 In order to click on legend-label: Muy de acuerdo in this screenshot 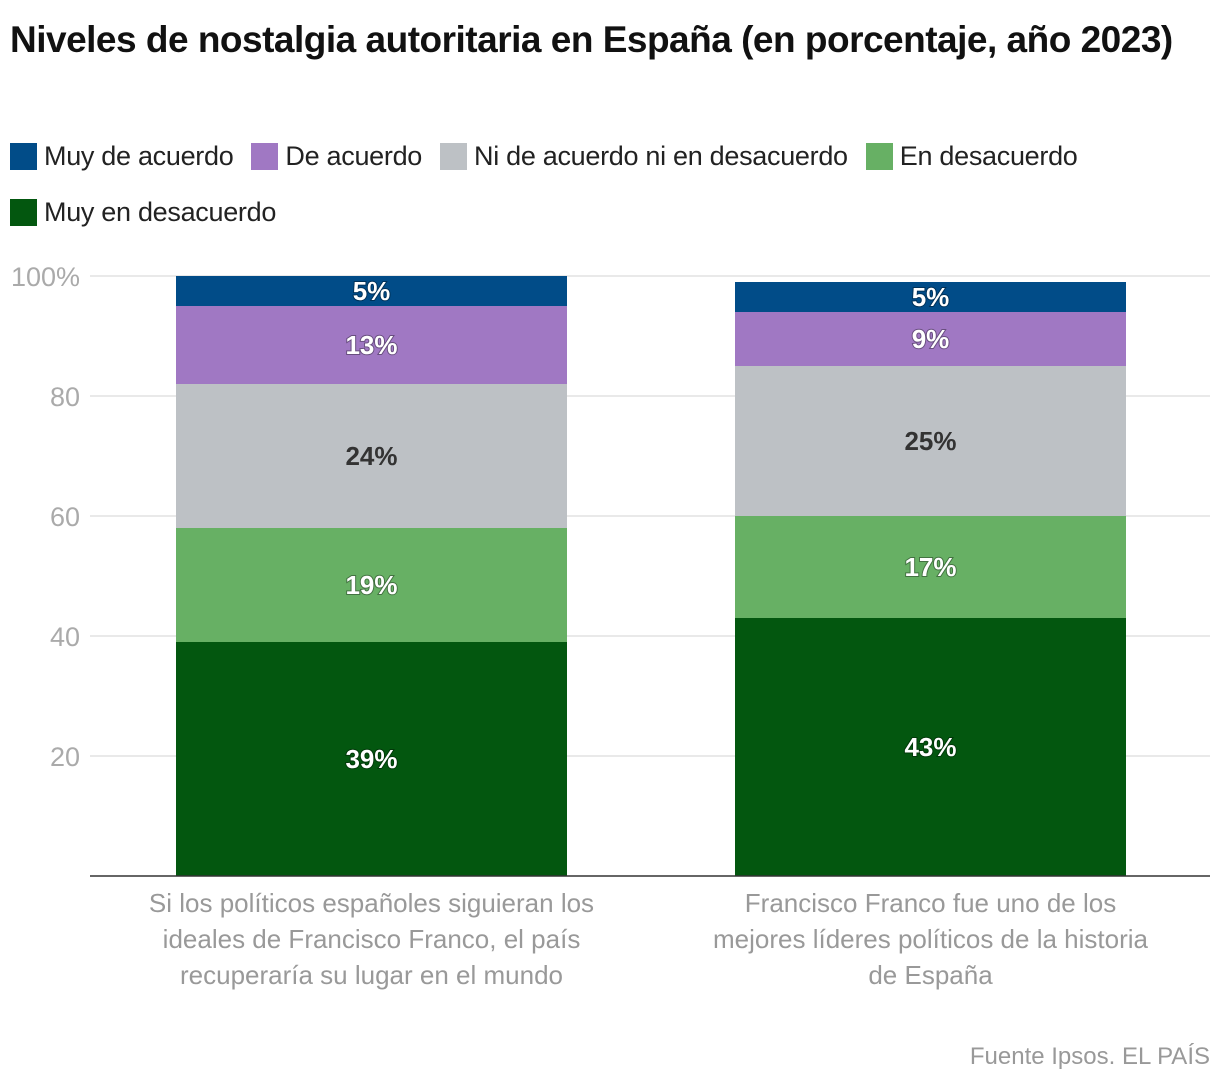, I will do `click(139, 155)`.